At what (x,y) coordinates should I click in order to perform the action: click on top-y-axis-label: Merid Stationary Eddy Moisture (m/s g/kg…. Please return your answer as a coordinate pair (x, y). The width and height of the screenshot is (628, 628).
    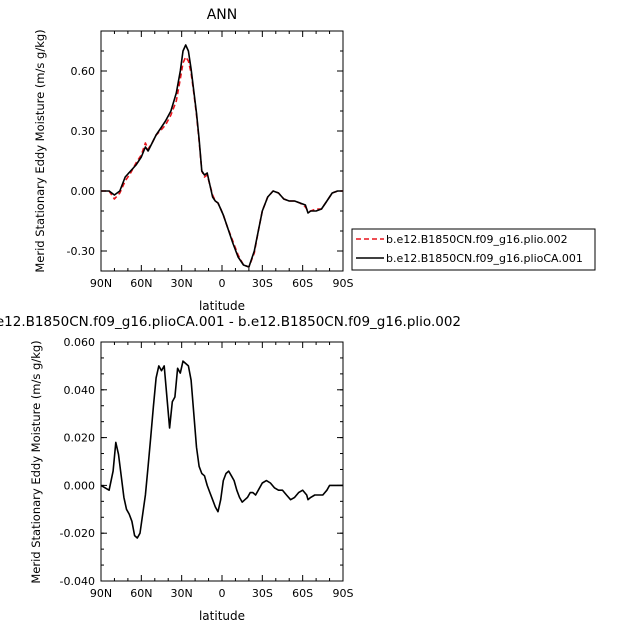
    Looking at the image, I should click on (40, 150).